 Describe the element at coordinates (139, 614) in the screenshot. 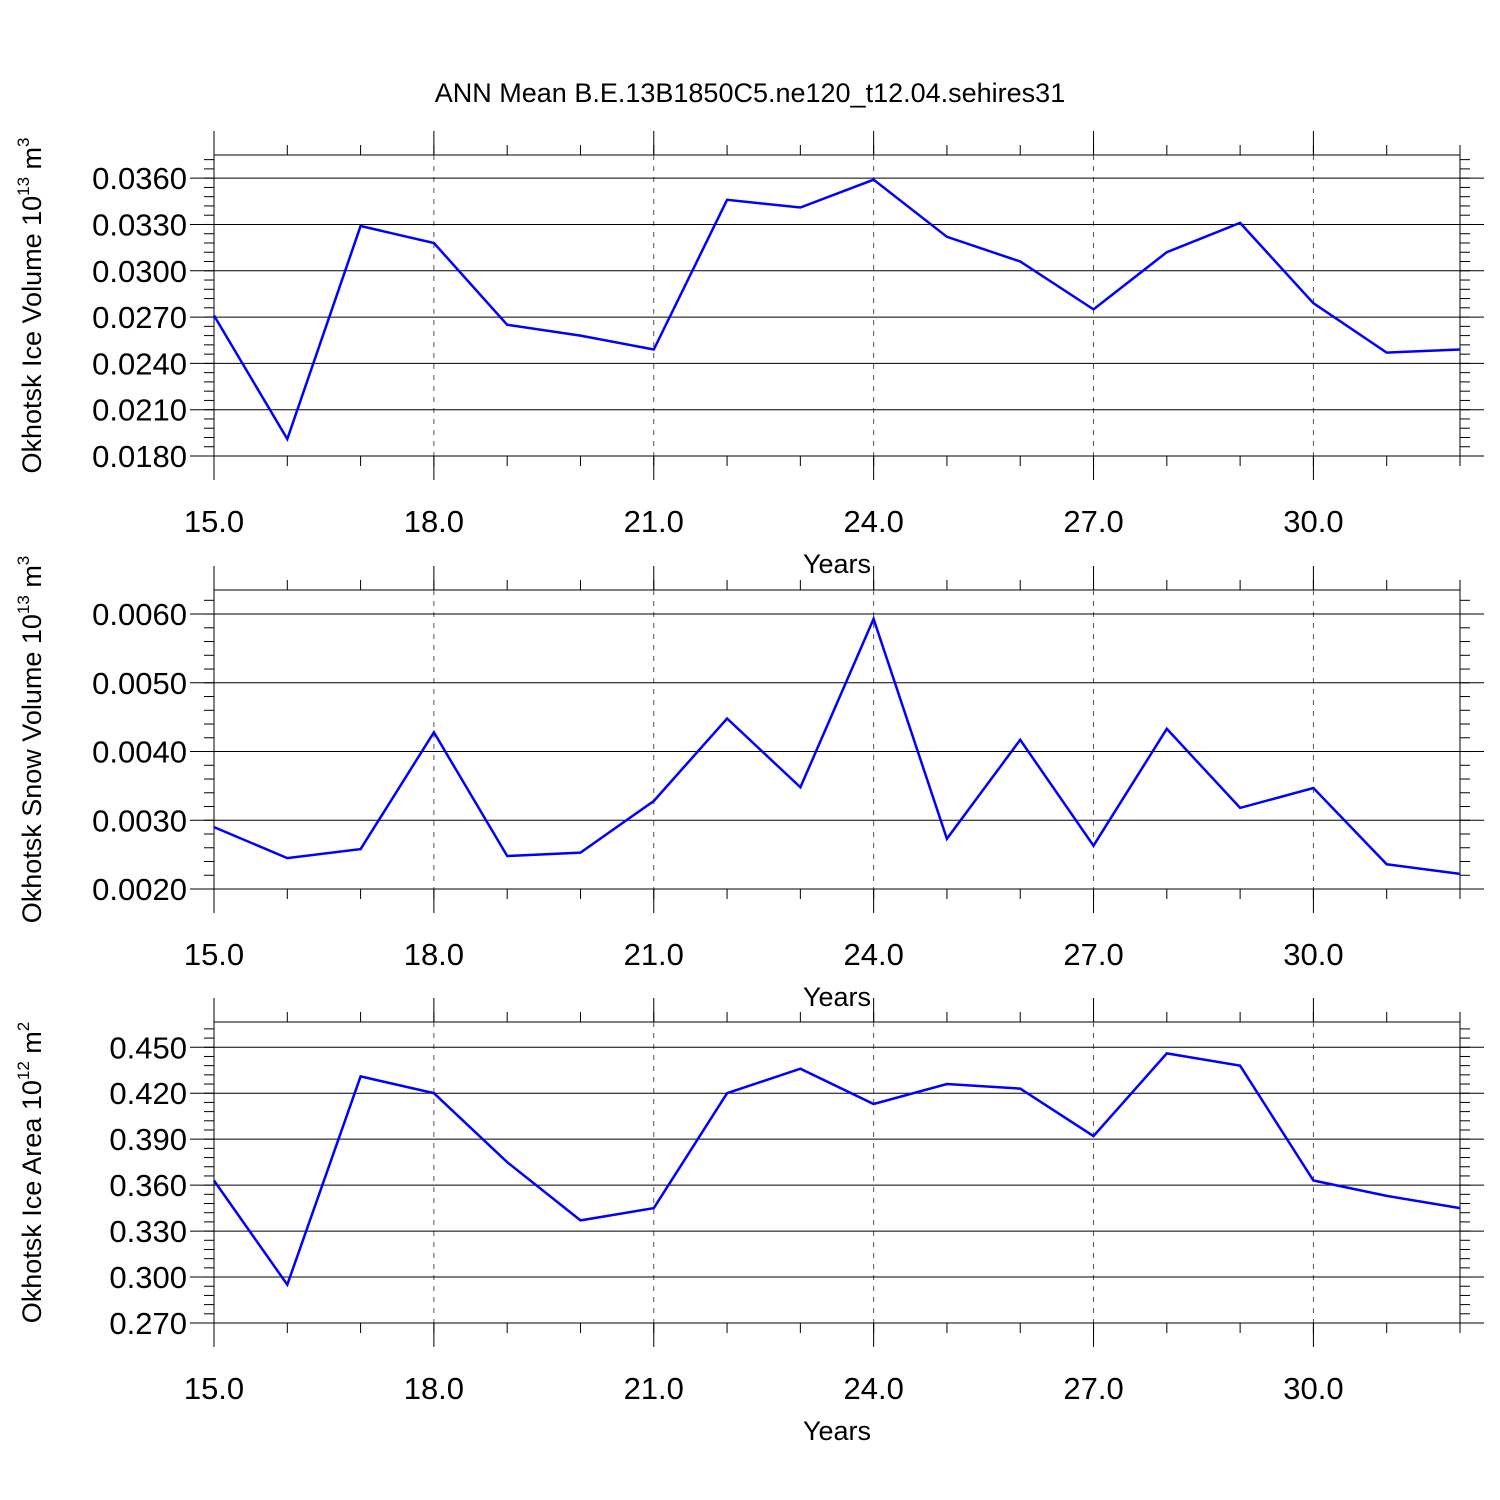

I see `y-tick-label: 0.0060` at that location.